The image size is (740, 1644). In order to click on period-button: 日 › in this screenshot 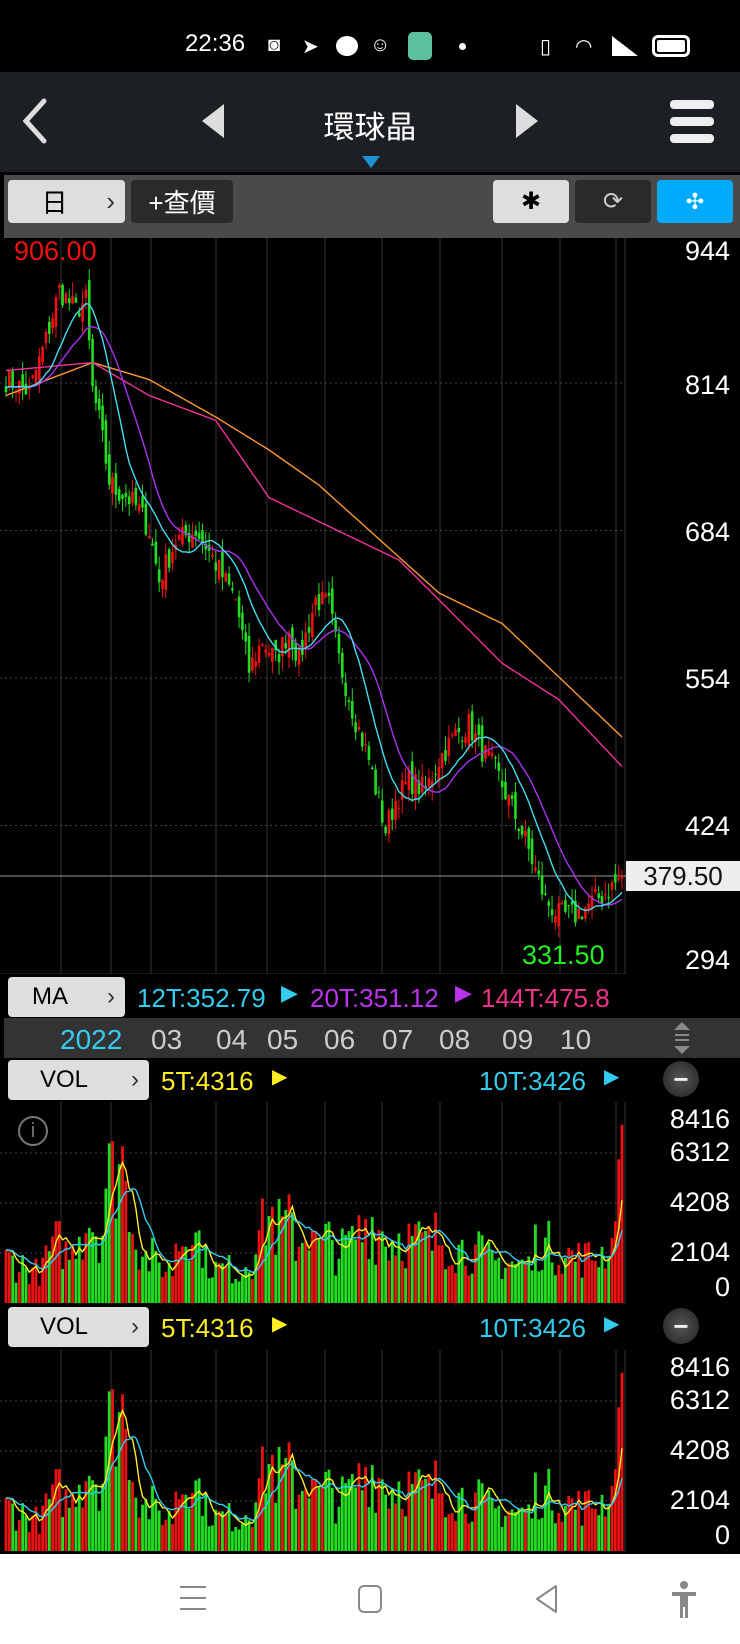, I will do `click(66, 201)`.